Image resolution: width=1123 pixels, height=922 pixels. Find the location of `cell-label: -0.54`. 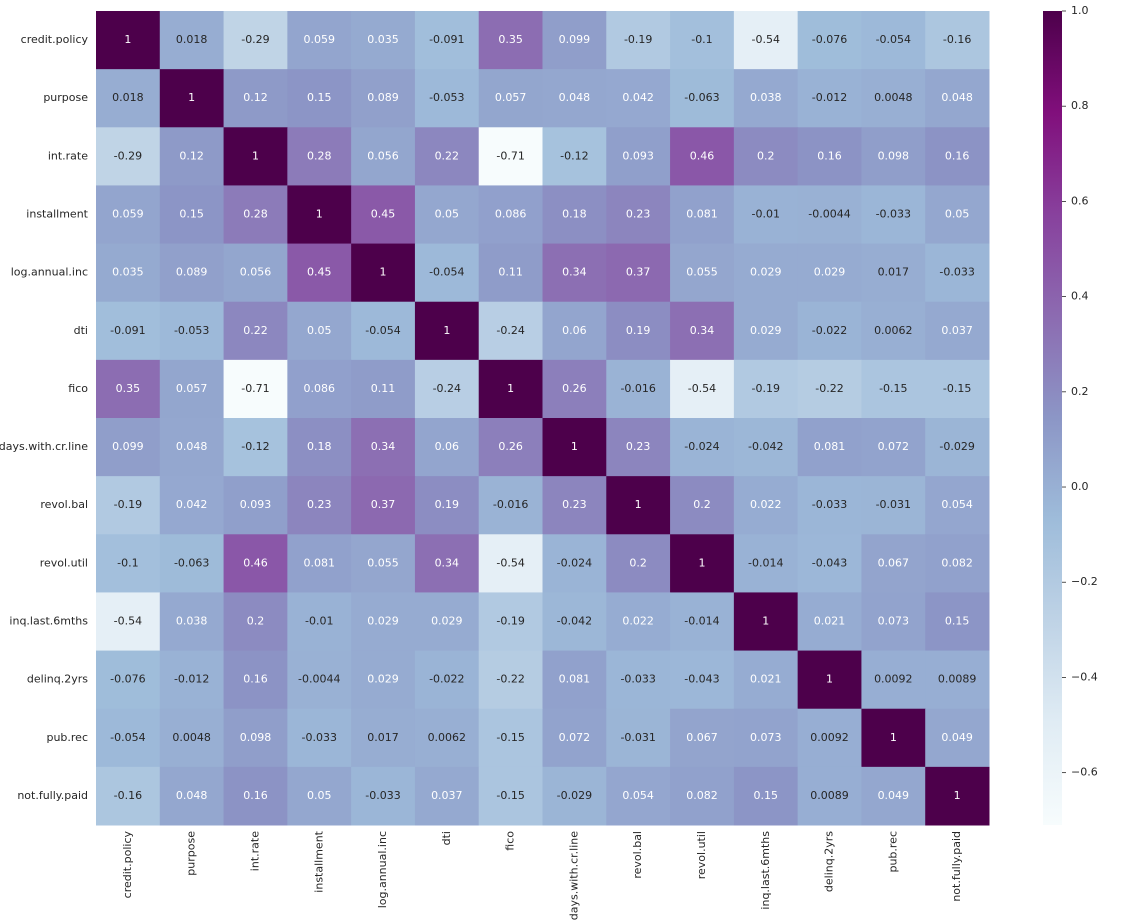

cell-label: -0.54 is located at coordinates (128, 621).